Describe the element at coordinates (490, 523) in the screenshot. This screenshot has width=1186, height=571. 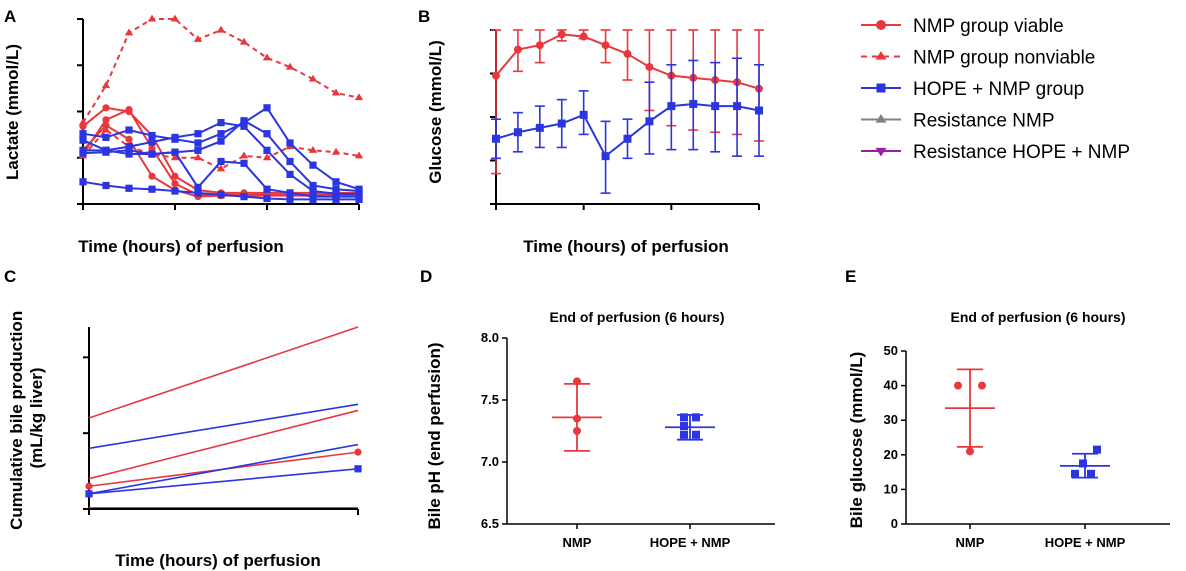
I see `panel-d-y-tick-label: 6.5` at that location.